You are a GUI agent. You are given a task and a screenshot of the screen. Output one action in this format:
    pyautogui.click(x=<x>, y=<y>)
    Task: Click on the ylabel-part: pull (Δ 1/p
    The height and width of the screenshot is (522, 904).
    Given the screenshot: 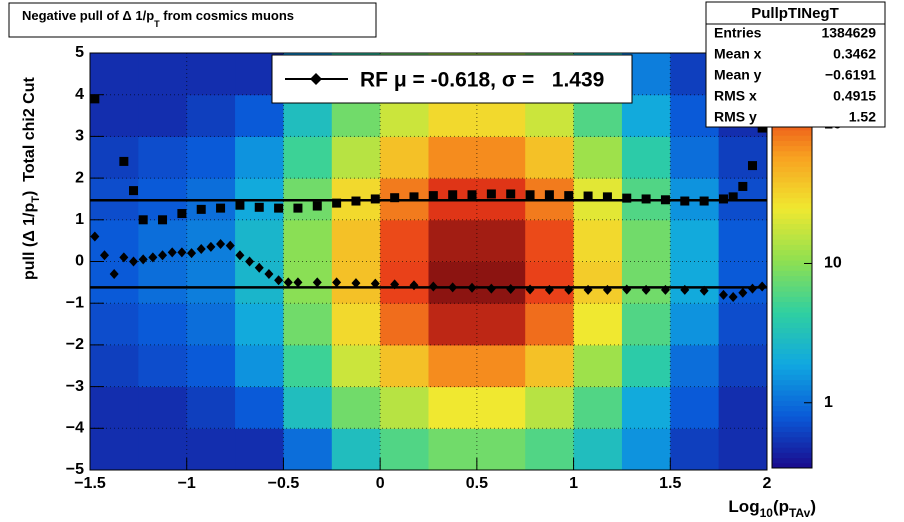 What is the action you would take?
    pyautogui.click(x=29, y=242)
    